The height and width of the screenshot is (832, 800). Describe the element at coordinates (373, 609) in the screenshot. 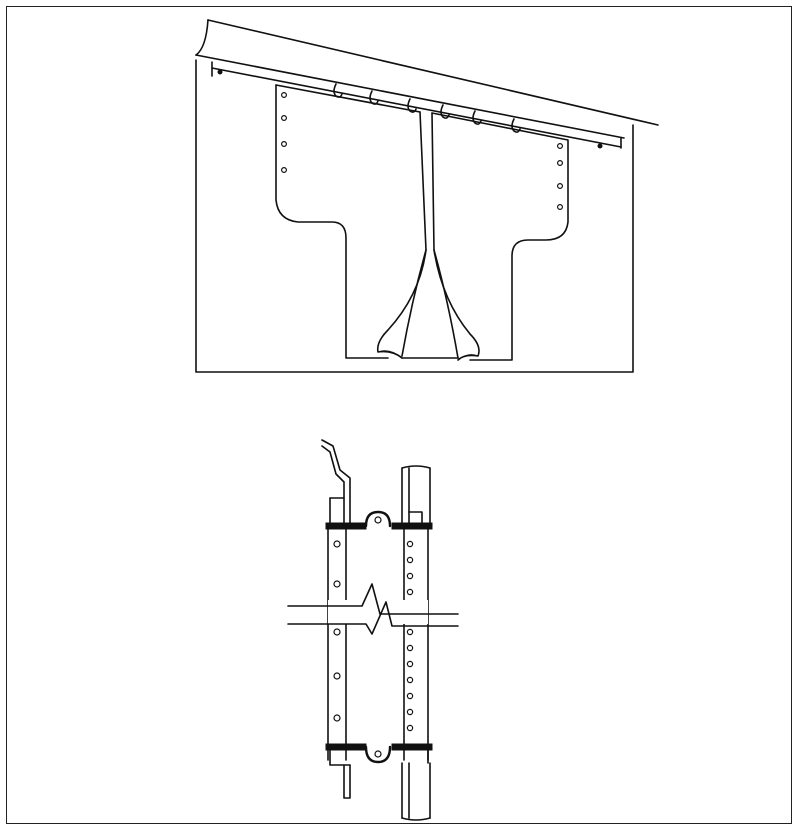

I see `break-line` at that location.